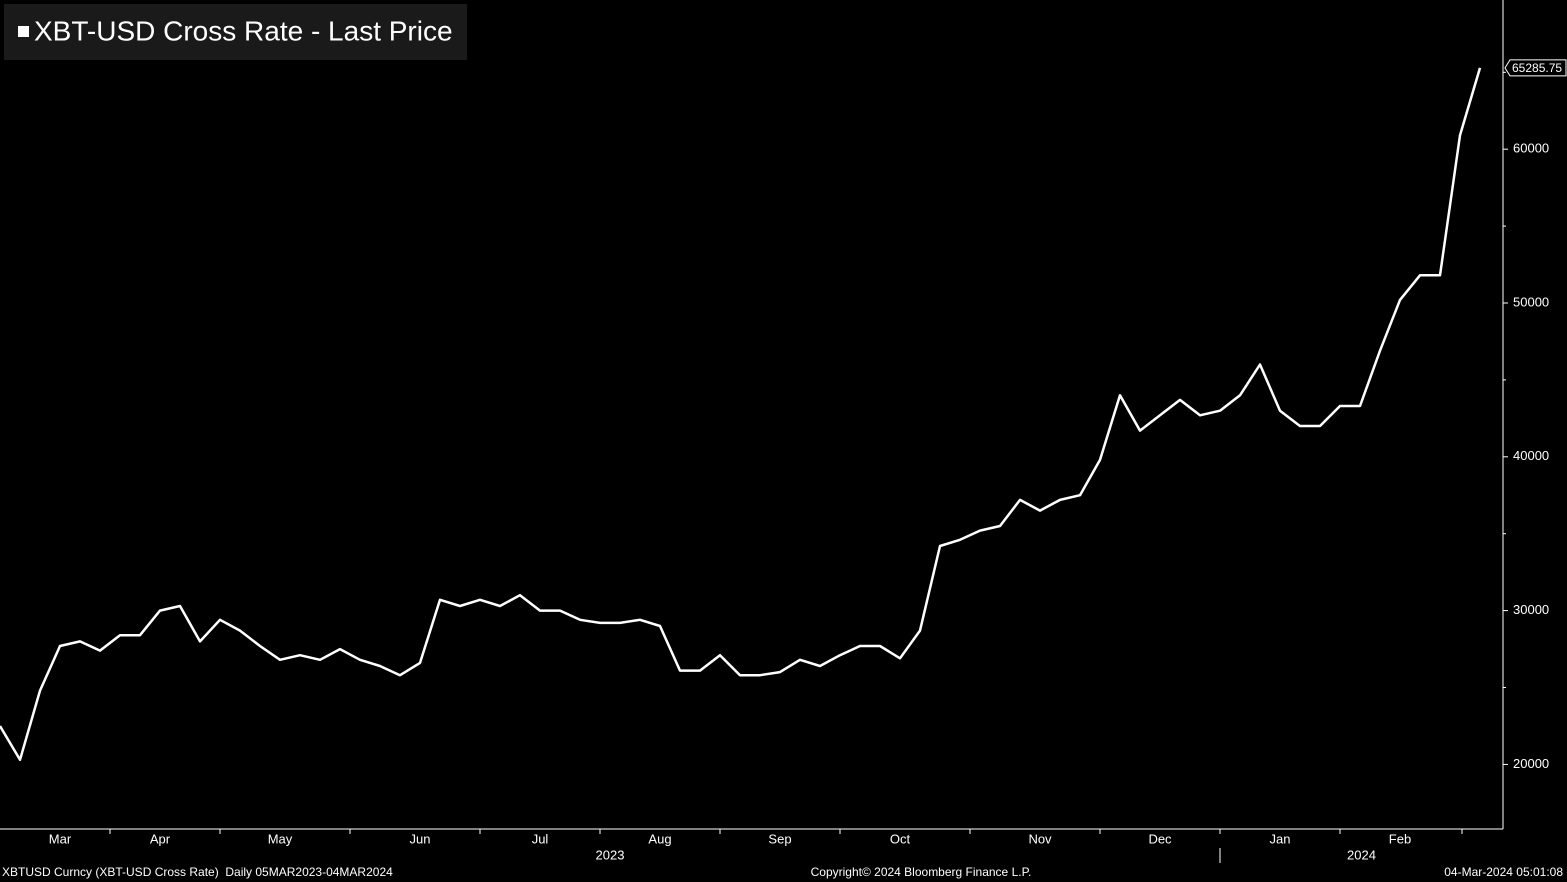  I want to click on x-tick-label: Sep, so click(779, 838).